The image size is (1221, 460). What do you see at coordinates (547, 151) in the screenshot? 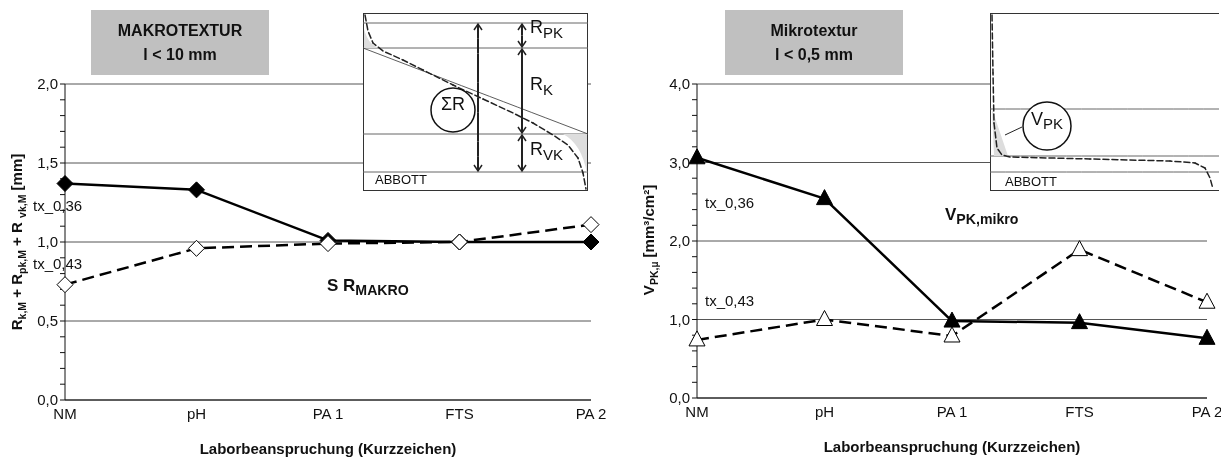
I see `annotation: R$_{VK}$` at bounding box center [547, 151].